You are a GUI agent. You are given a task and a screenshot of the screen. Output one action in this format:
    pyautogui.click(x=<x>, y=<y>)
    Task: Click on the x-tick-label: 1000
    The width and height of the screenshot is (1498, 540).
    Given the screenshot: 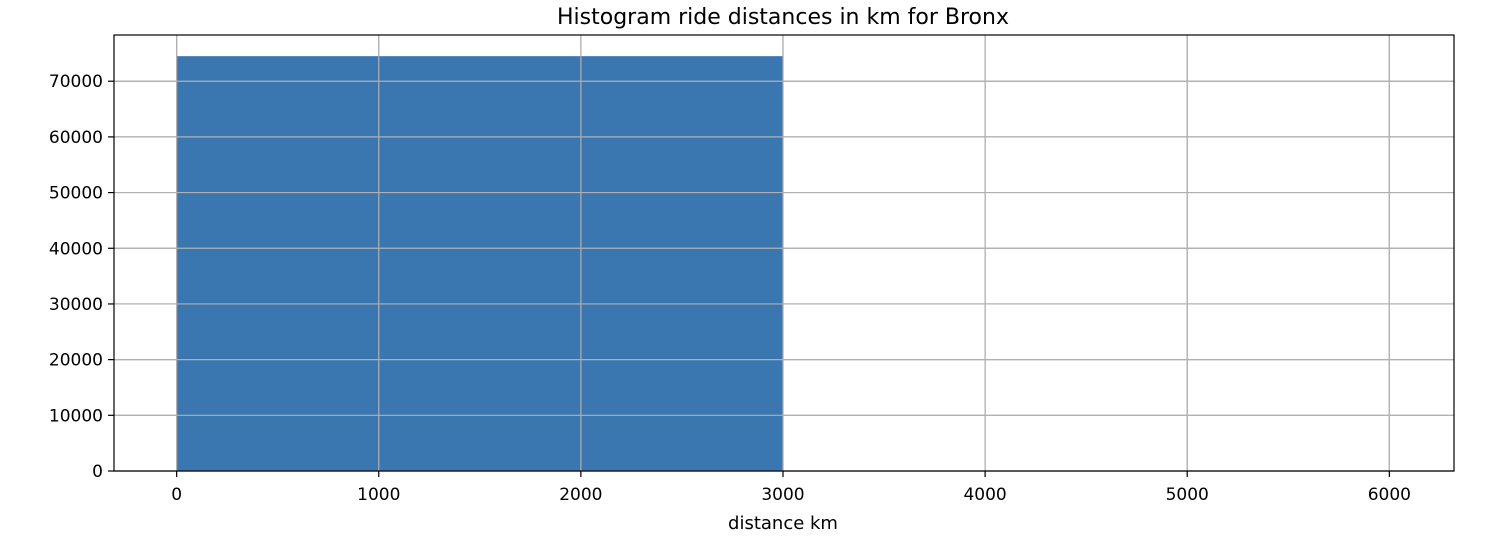 What is the action you would take?
    pyautogui.click(x=378, y=495)
    